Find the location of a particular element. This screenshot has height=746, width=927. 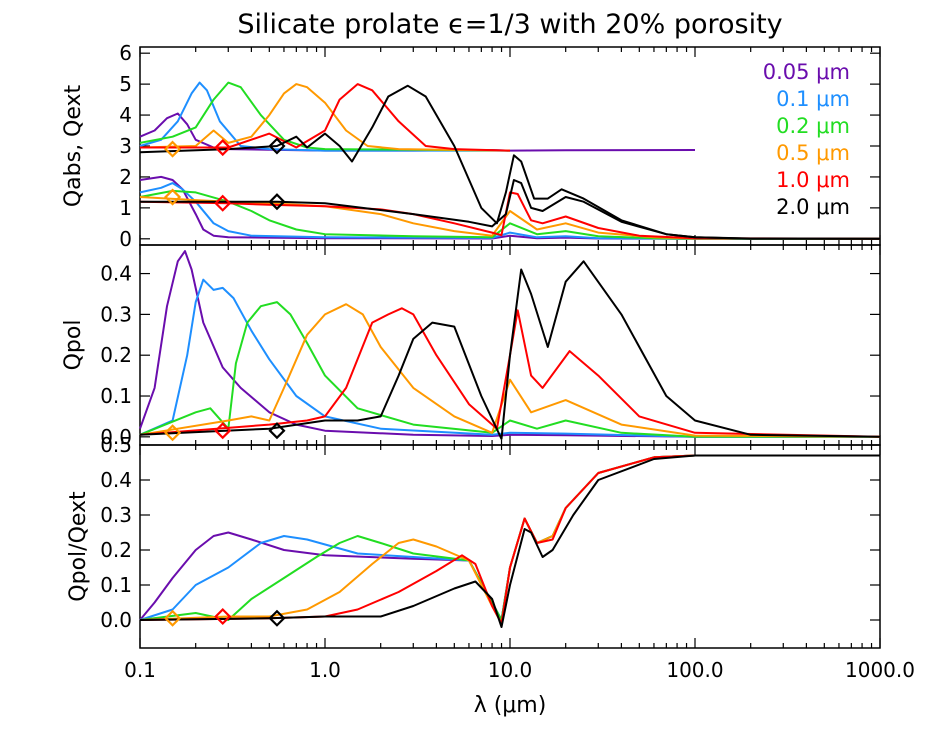

legend-entry: 0.05 μm is located at coordinates (806, 72).